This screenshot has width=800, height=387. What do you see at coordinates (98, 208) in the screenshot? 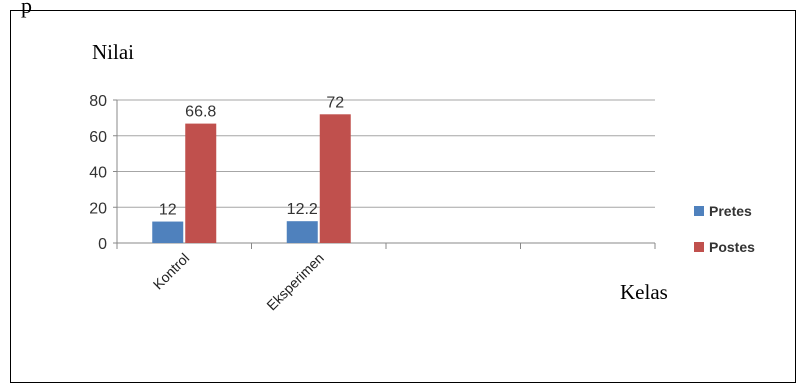
I see `y-tick-label-20: 20` at bounding box center [98, 208].